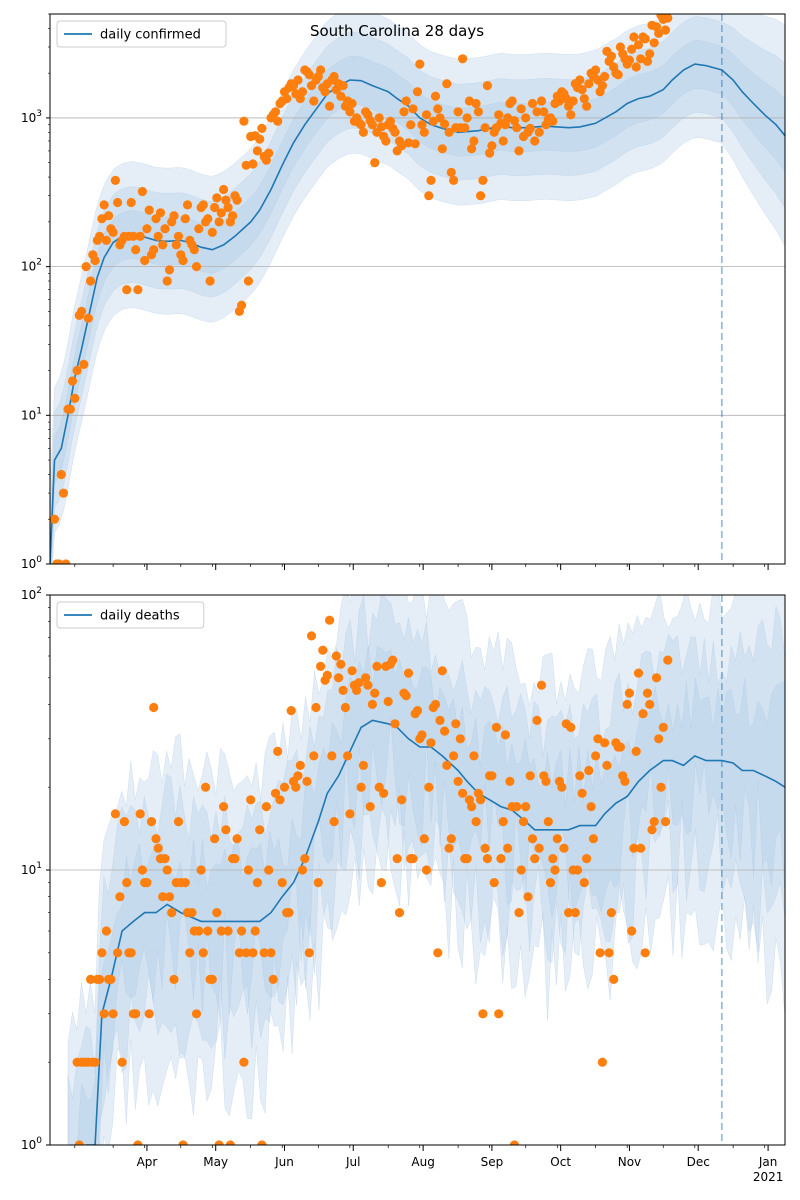 The image size is (800, 1200). Describe the element at coordinates (141, 34) in the screenshot. I see `legend: daily confirmed` at that location.